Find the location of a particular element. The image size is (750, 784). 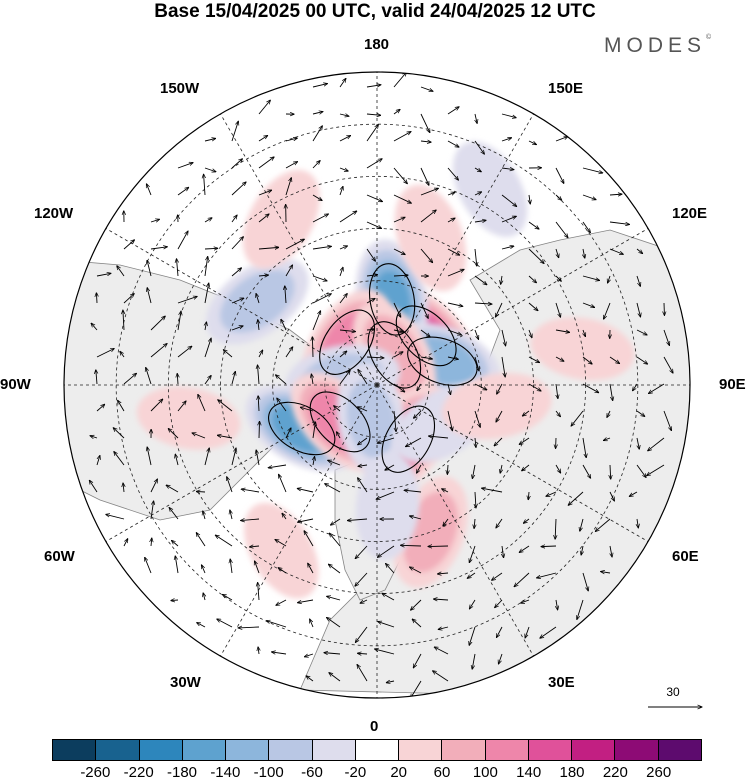

colorbar is located at coordinates (377, 750).